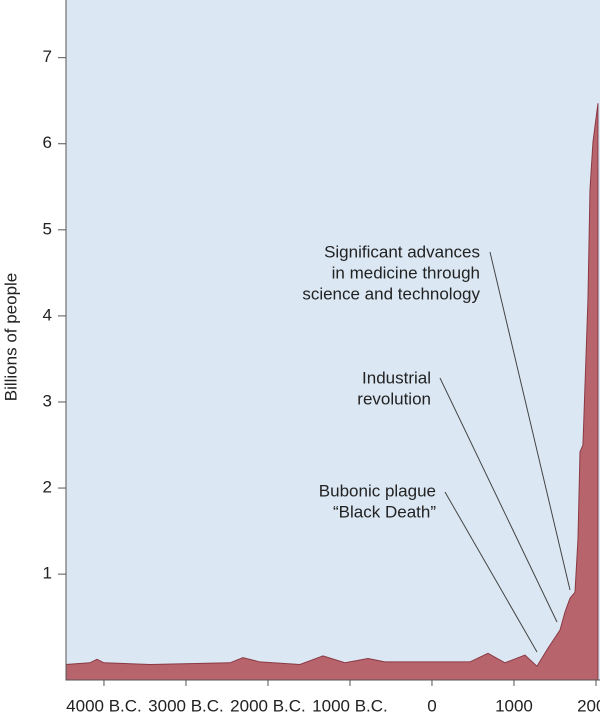  I want to click on y-tick-label: 4, so click(47, 314).